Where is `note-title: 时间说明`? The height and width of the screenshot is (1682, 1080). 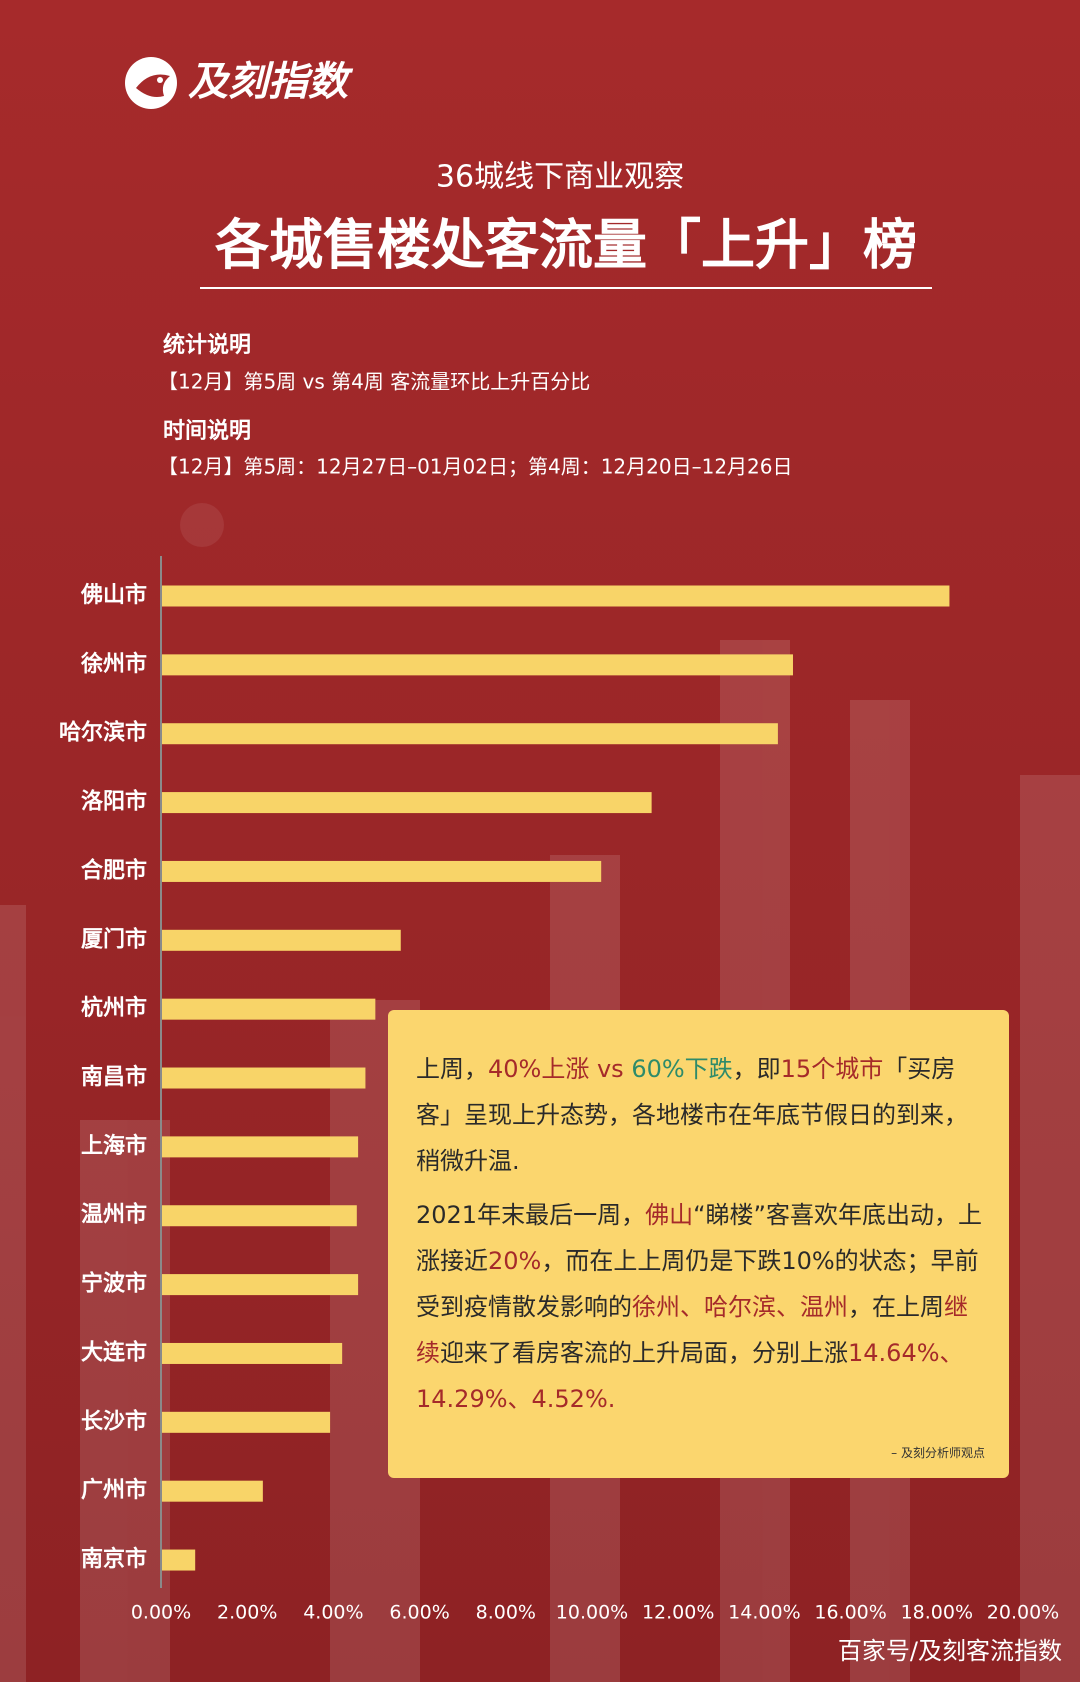
note-title: 时间说明 is located at coordinates (207, 431).